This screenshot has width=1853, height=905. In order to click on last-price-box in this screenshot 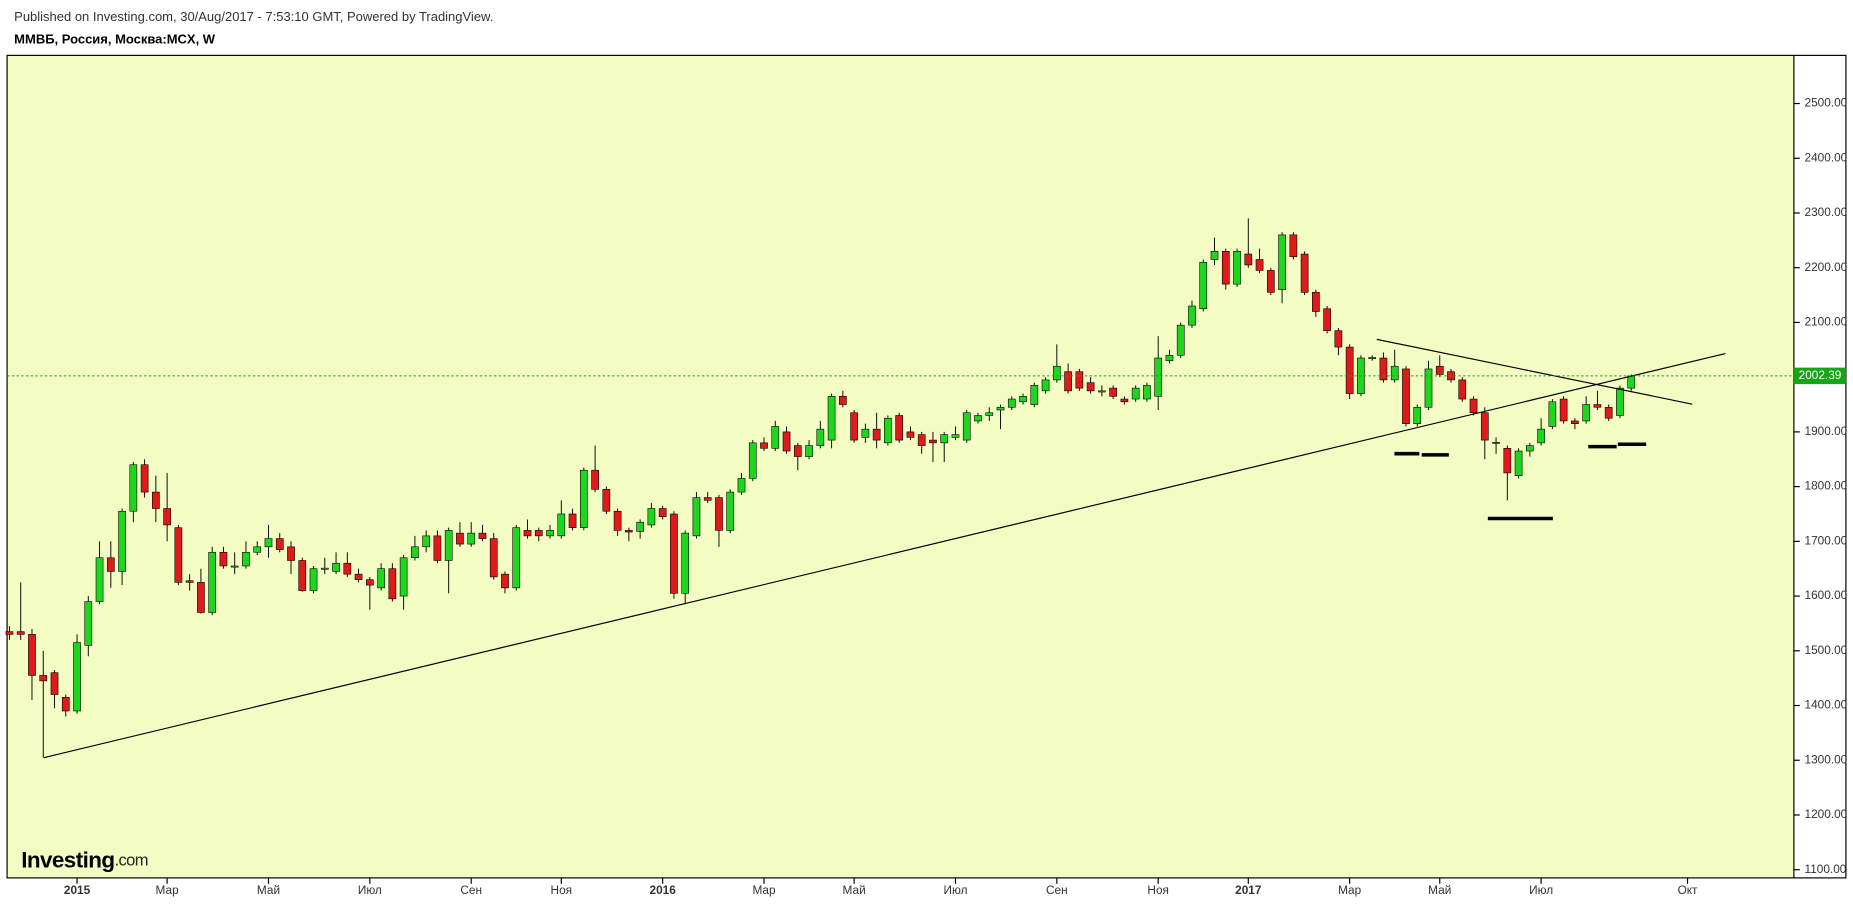, I will do `click(1819, 376)`.